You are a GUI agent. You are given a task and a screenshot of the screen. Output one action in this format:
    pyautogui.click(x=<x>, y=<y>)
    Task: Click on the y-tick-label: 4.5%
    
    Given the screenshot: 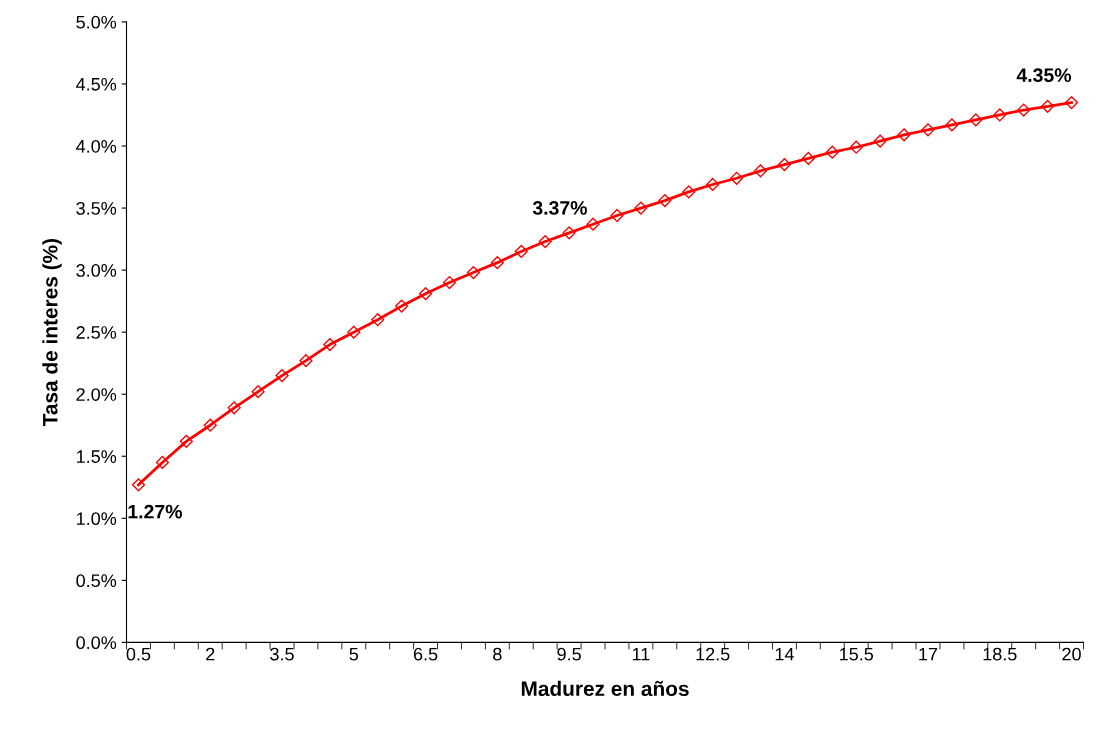 What is the action you would take?
    pyautogui.click(x=96, y=84)
    